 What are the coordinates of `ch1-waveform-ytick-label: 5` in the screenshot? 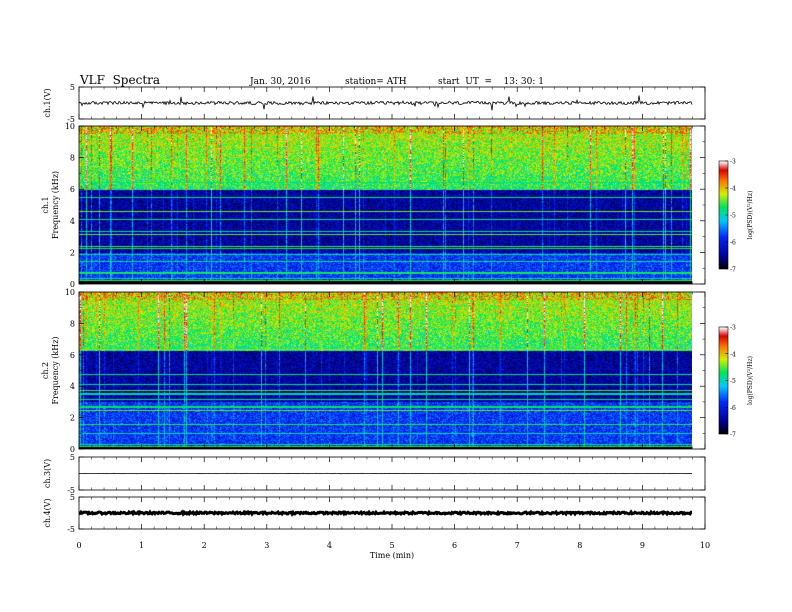 It's located at (72, 87).